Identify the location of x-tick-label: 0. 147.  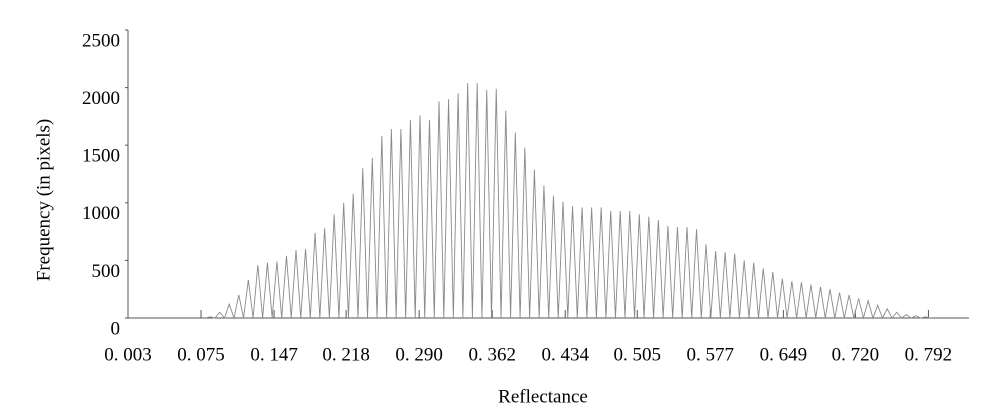
(274, 354).